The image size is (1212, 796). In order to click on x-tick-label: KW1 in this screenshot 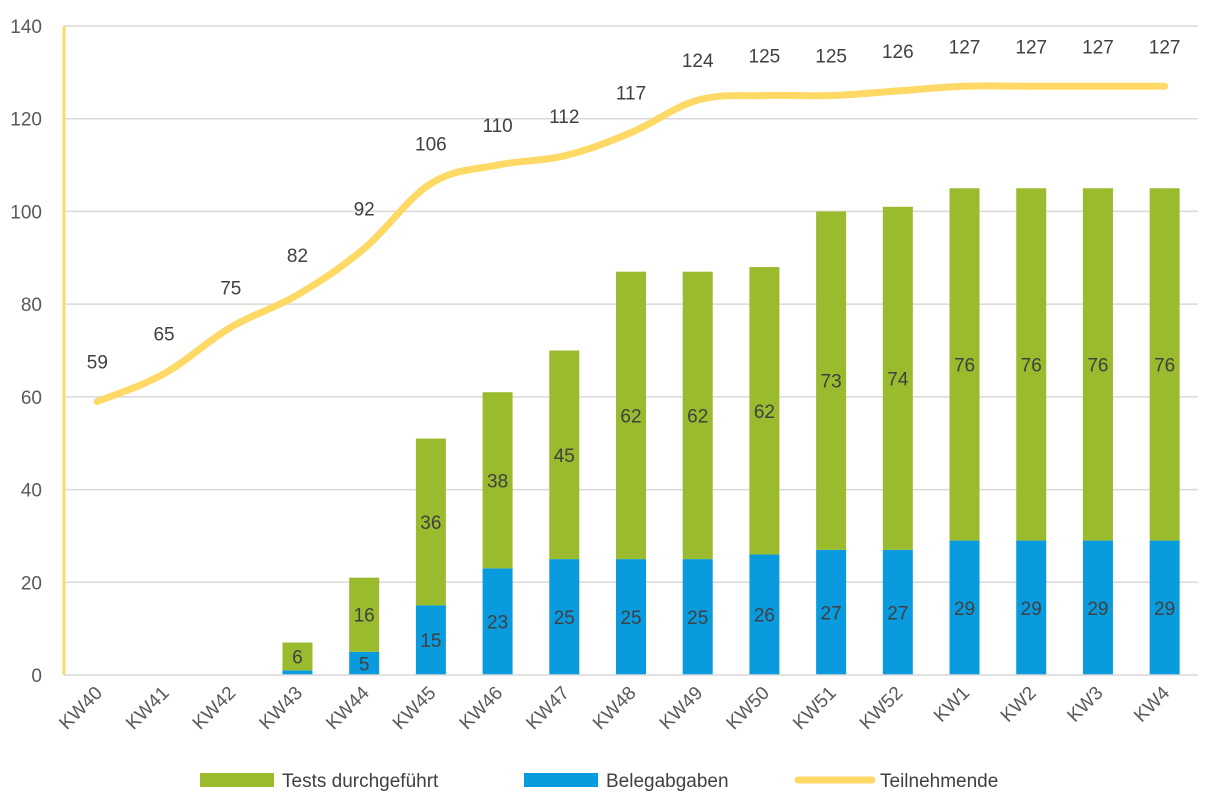, I will do `click(952, 705)`.